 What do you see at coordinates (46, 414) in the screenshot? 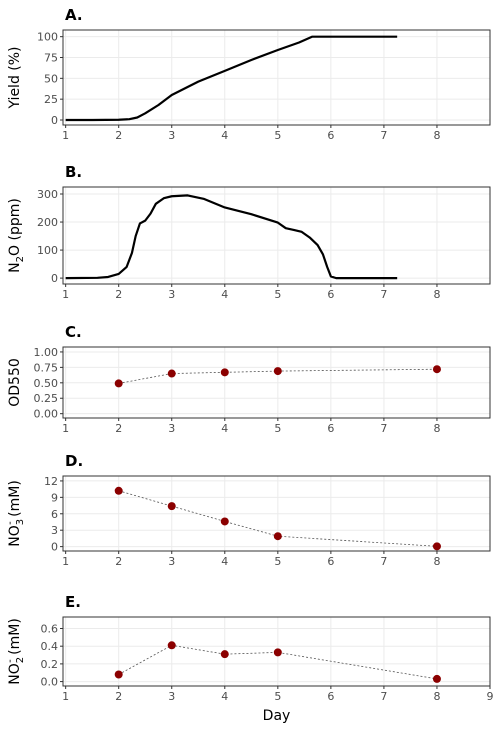
I see `y-tick-label: 0.00` at bounding box center [46, 414].